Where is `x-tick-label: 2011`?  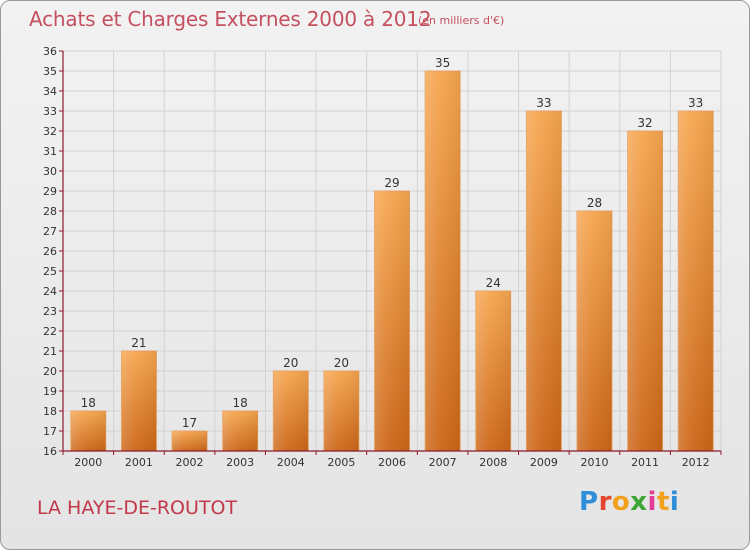 x-tick-label: 2011 is located at coordinates (645, 462).